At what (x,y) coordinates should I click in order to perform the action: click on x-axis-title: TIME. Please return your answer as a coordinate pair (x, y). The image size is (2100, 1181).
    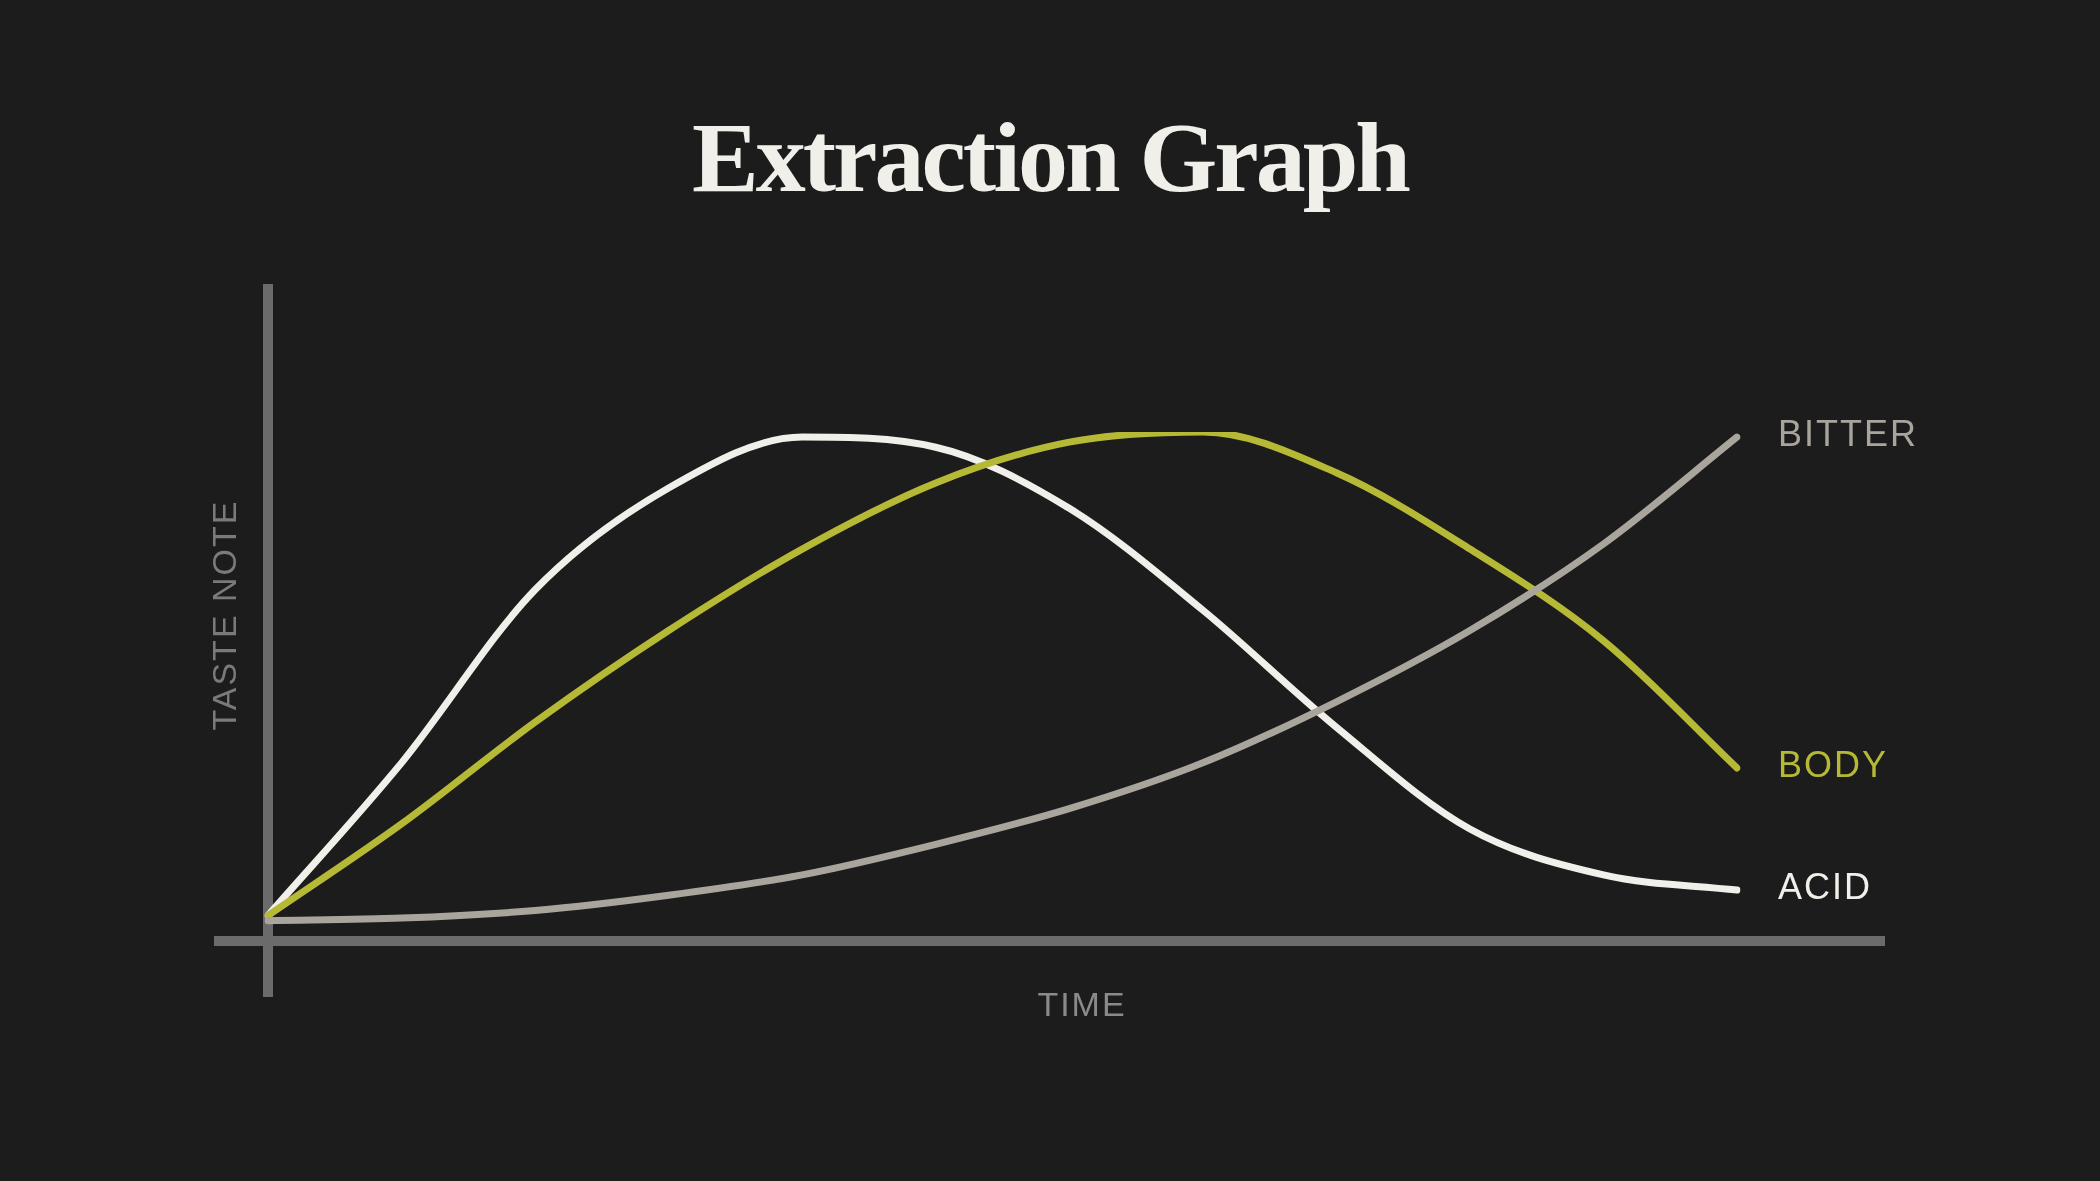
    Looking at the image, I should click on (1082, 1004).